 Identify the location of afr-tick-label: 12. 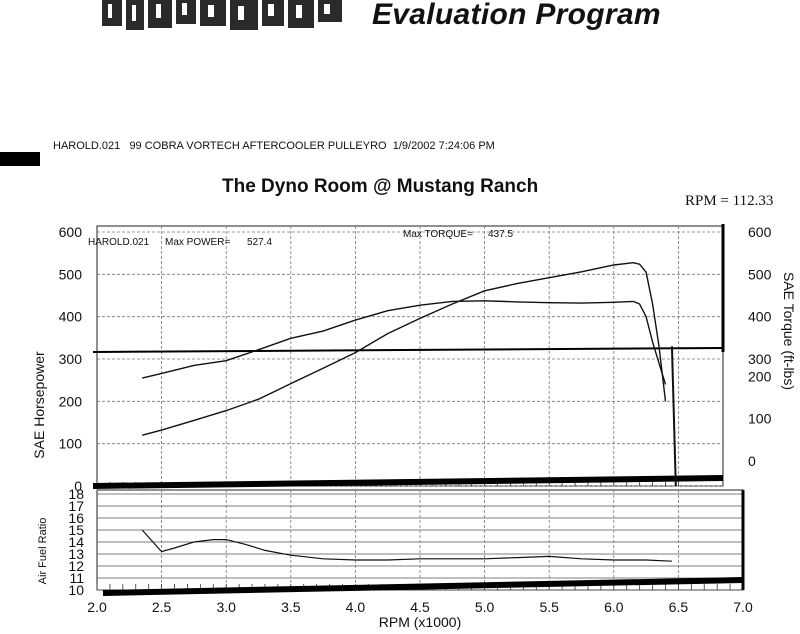
(76, 566).